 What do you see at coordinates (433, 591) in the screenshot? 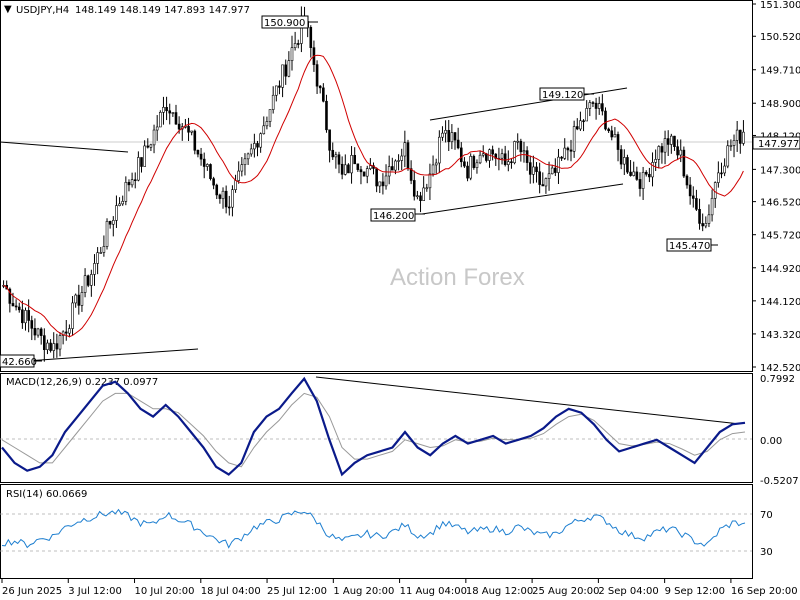
I see `x-tick-6: 11 Aug 04:00` at bounding box center [433, 591].